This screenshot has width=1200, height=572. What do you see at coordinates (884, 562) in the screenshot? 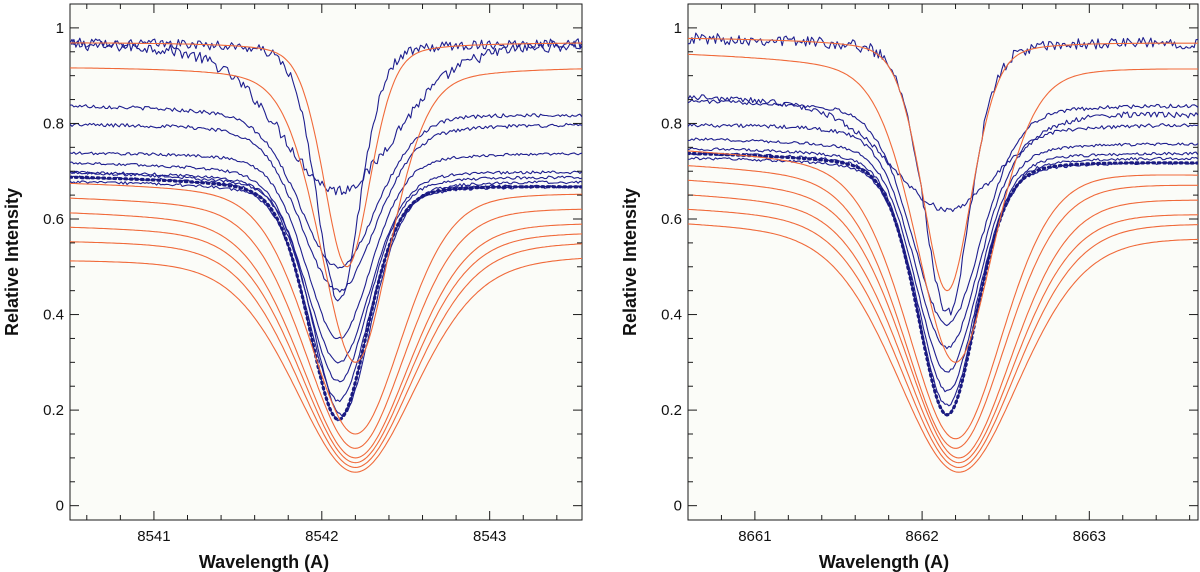
I see `right-x-axis-label: Wavelength (A)` at bounding box center [884, 562].